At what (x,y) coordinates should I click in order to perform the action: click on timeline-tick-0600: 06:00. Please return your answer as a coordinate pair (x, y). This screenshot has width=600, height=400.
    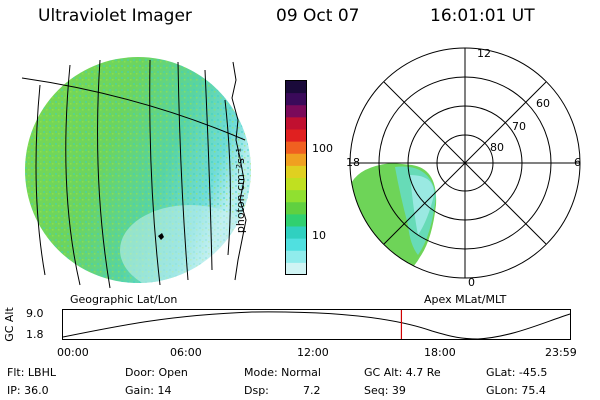
    Looking at the image, I should click on (186, 352).